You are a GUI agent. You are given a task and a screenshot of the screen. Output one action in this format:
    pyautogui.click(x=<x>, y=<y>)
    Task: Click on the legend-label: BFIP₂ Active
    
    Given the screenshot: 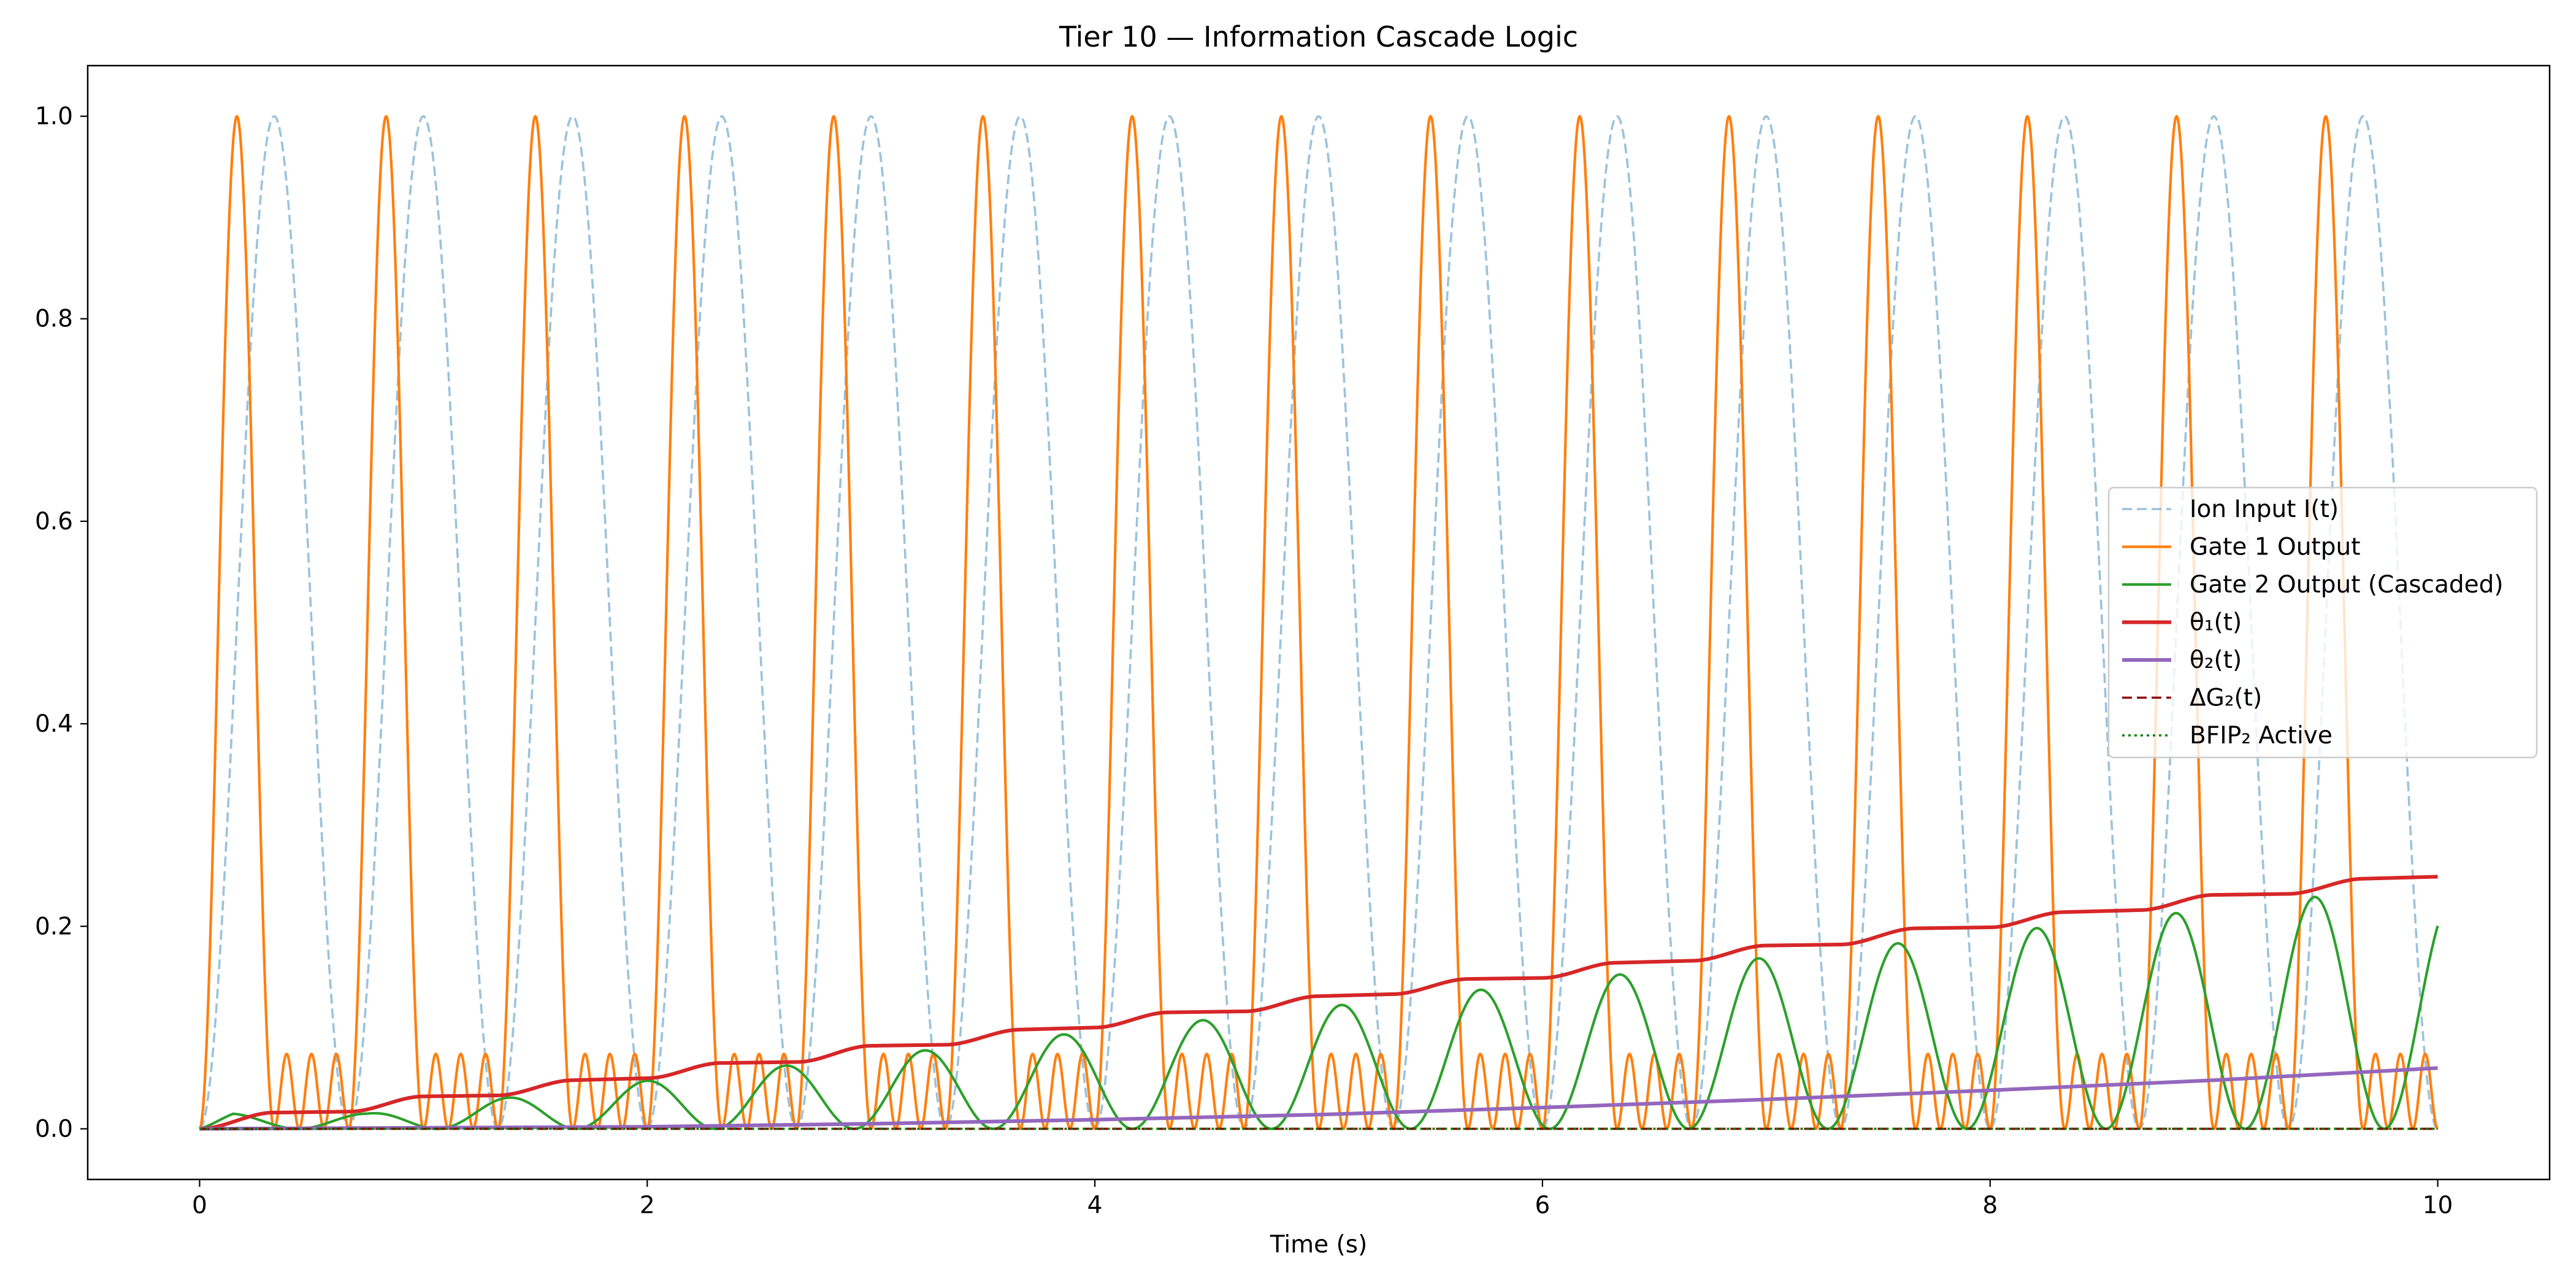 What is the action you would take?
    pyautogui.click(x=2261, y=735)
    